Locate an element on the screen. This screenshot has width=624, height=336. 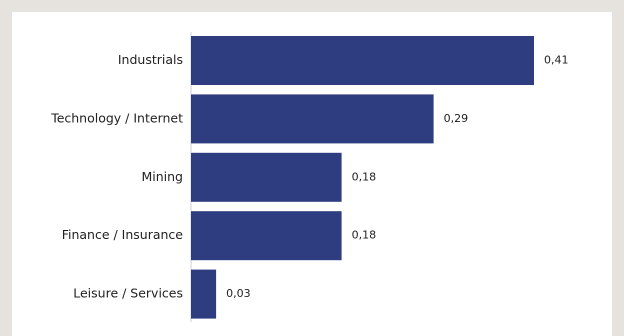
value-label-1: 0,29 is located at coordinates (456, 118).